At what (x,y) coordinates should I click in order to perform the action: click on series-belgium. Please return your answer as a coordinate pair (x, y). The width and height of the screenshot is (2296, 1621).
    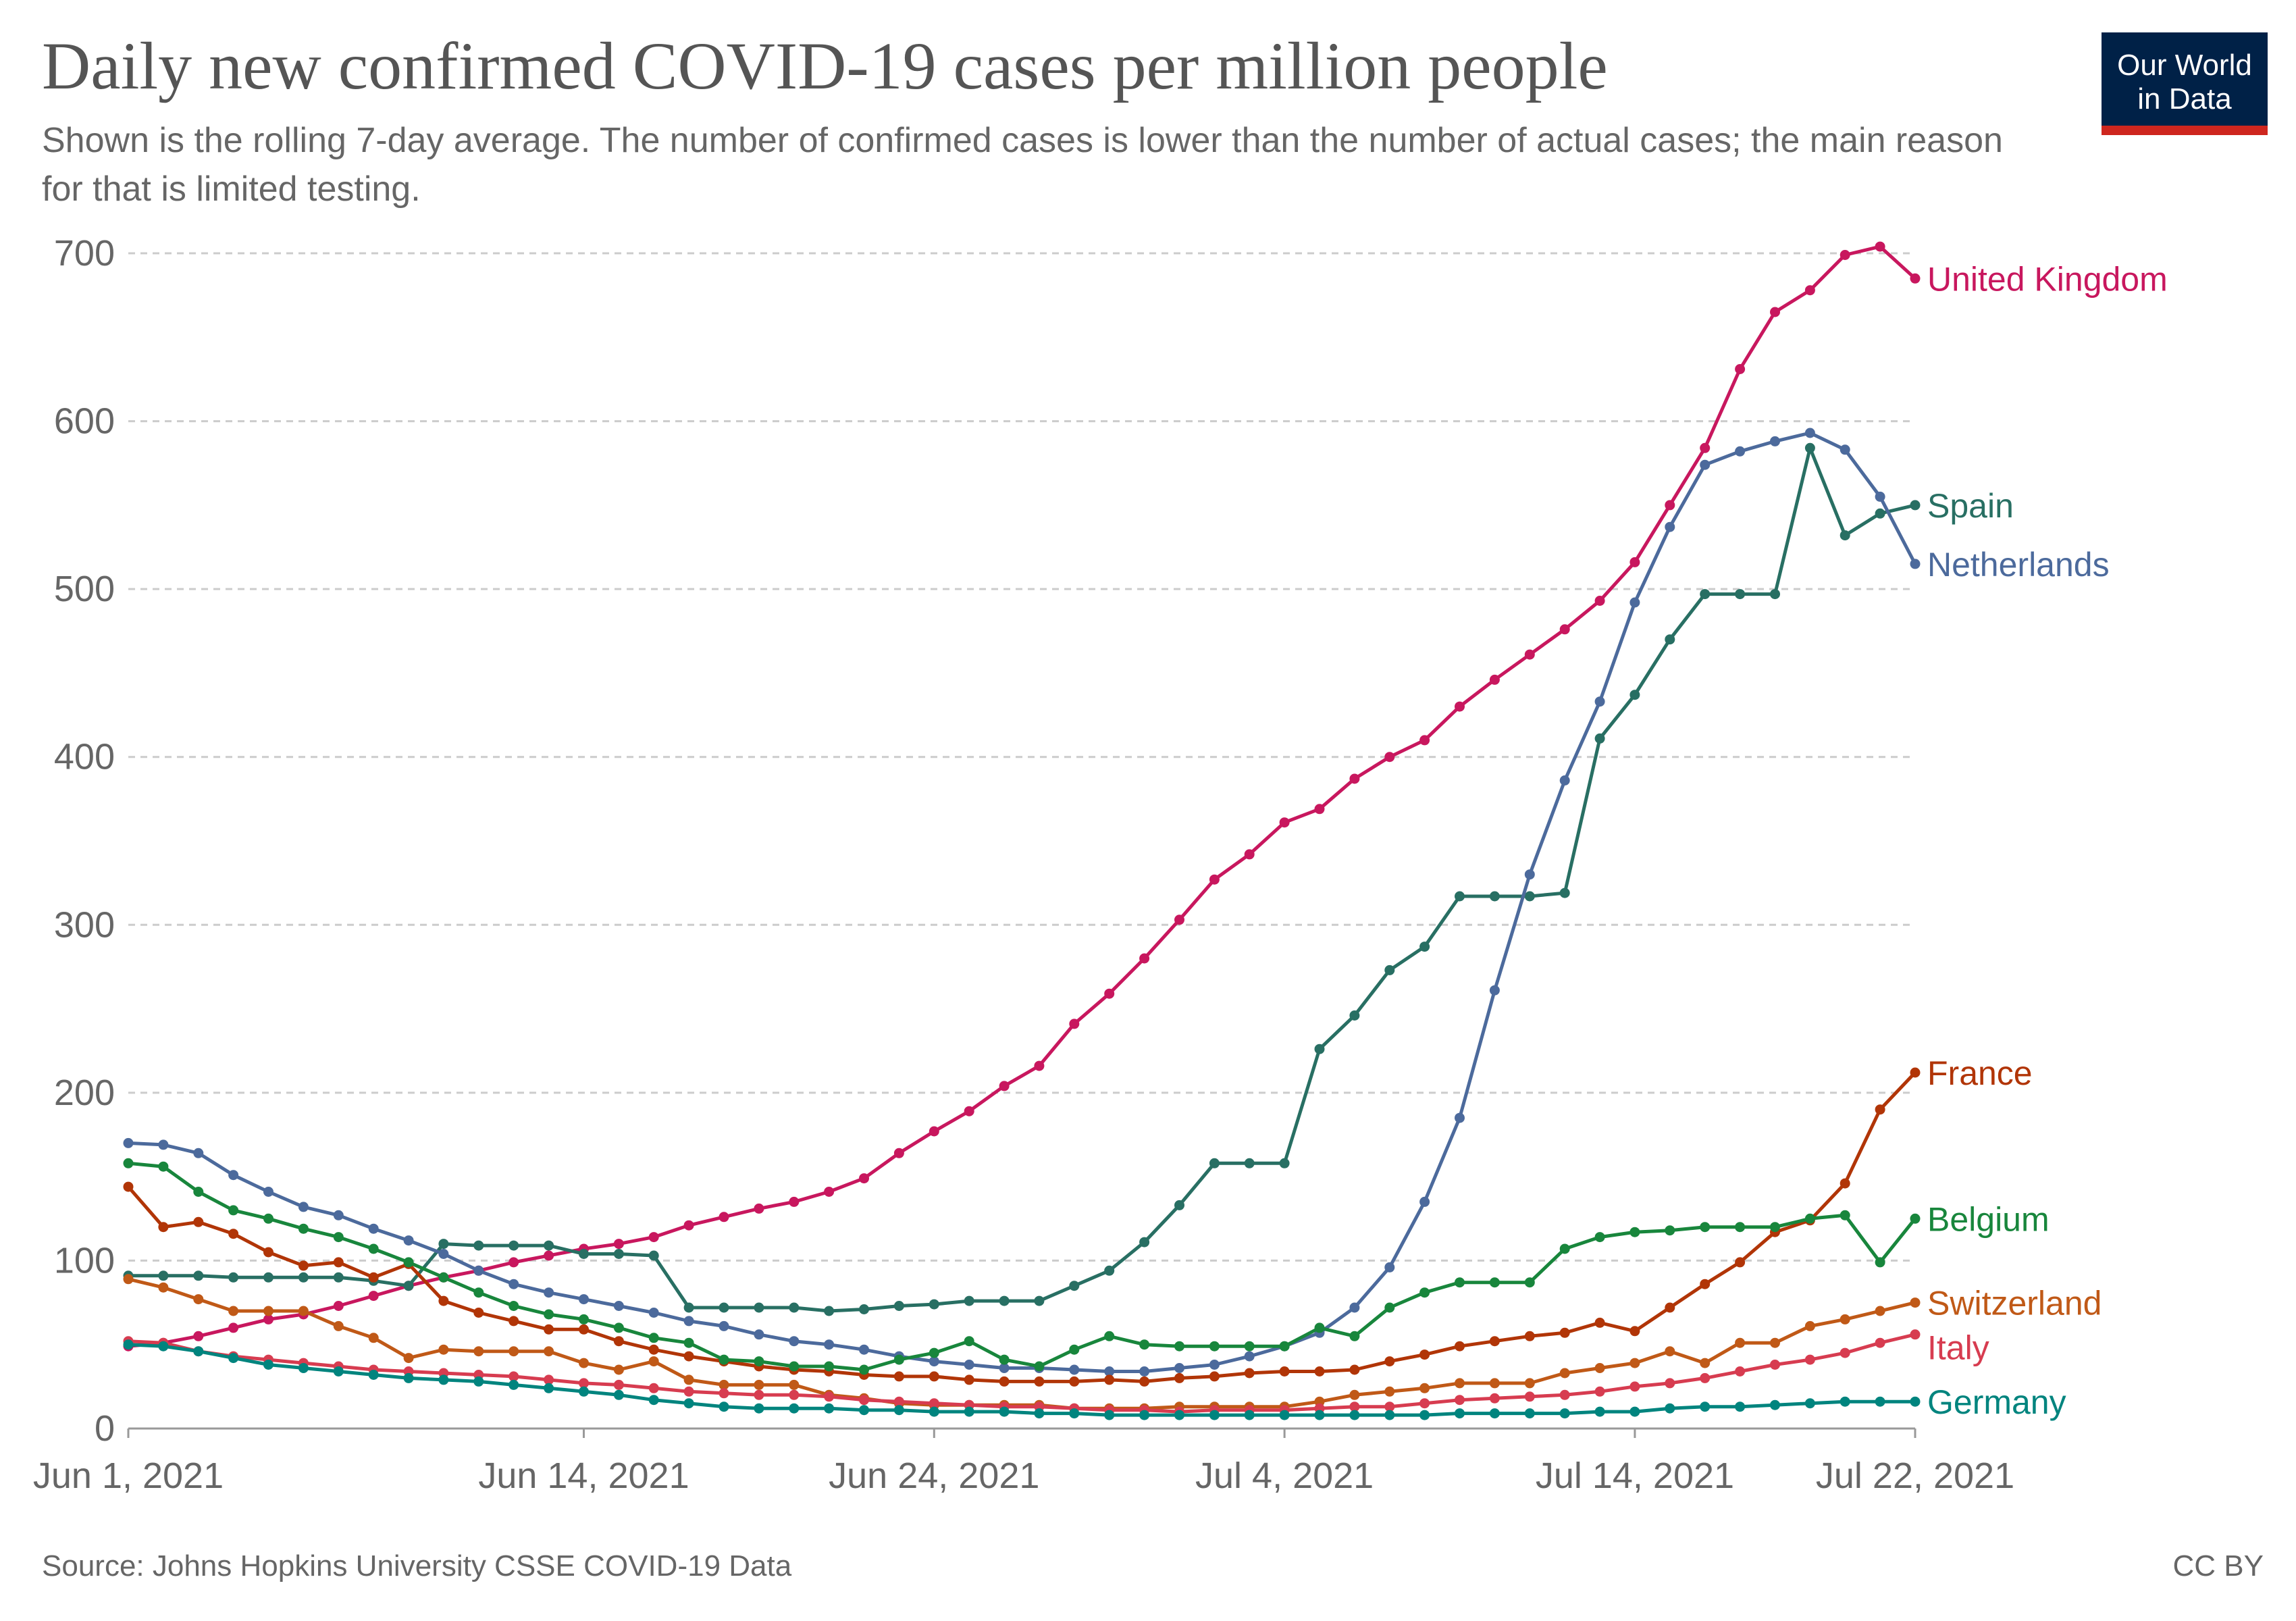
    Looking at the image, I should click on (1022, 1266).